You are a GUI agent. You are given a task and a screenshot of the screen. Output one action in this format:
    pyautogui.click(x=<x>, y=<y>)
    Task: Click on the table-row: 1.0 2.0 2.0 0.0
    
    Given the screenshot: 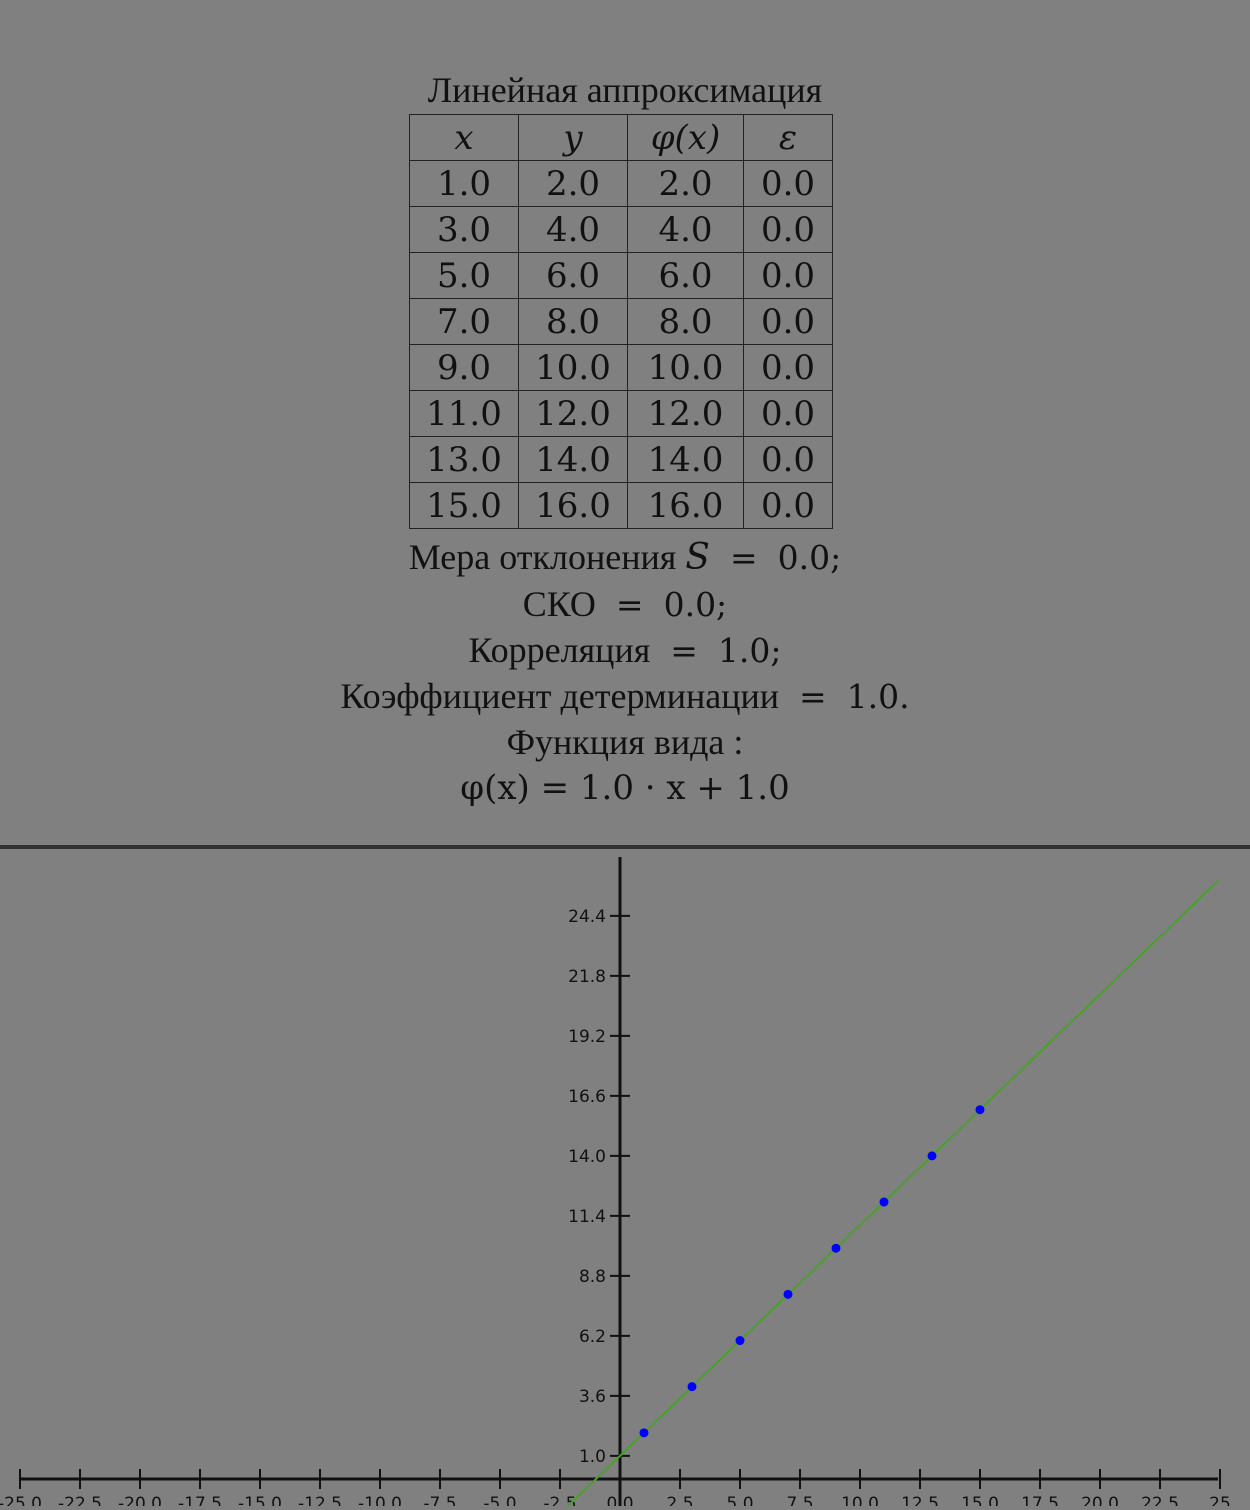 What is the action you would take?
    pyautogui.click(x=621, y=183)
    